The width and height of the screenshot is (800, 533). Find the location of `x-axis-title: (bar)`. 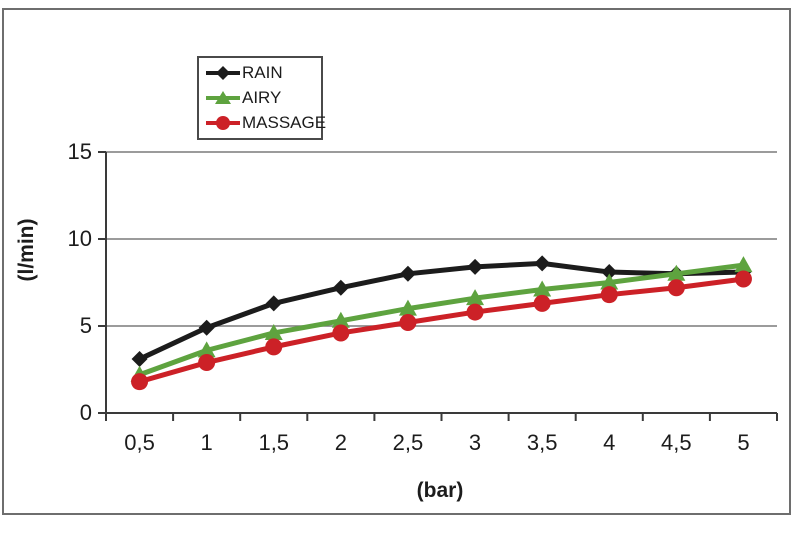

x-axis-title: (bar) is located at coordinates (440, 490).